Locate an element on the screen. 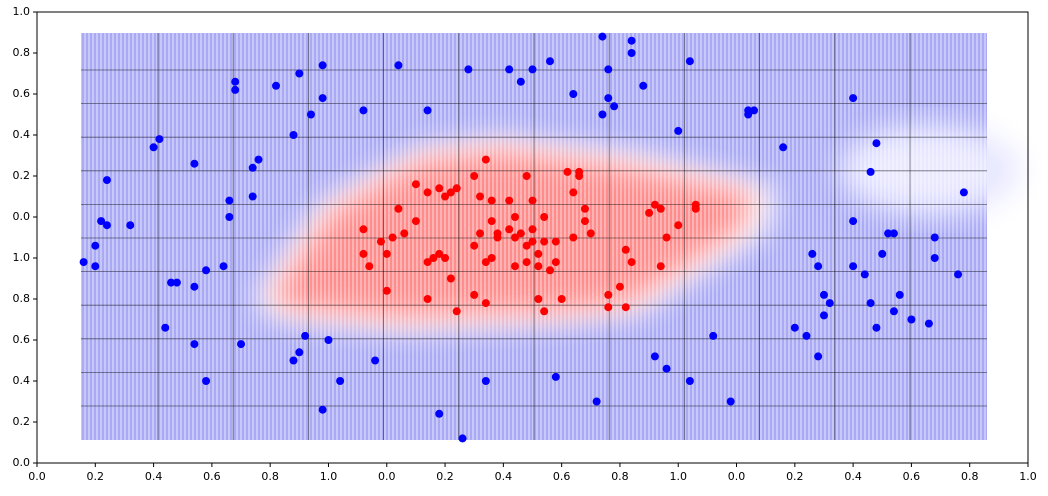  y-tick-label: 0.2 is located at coordinates (22, 175).